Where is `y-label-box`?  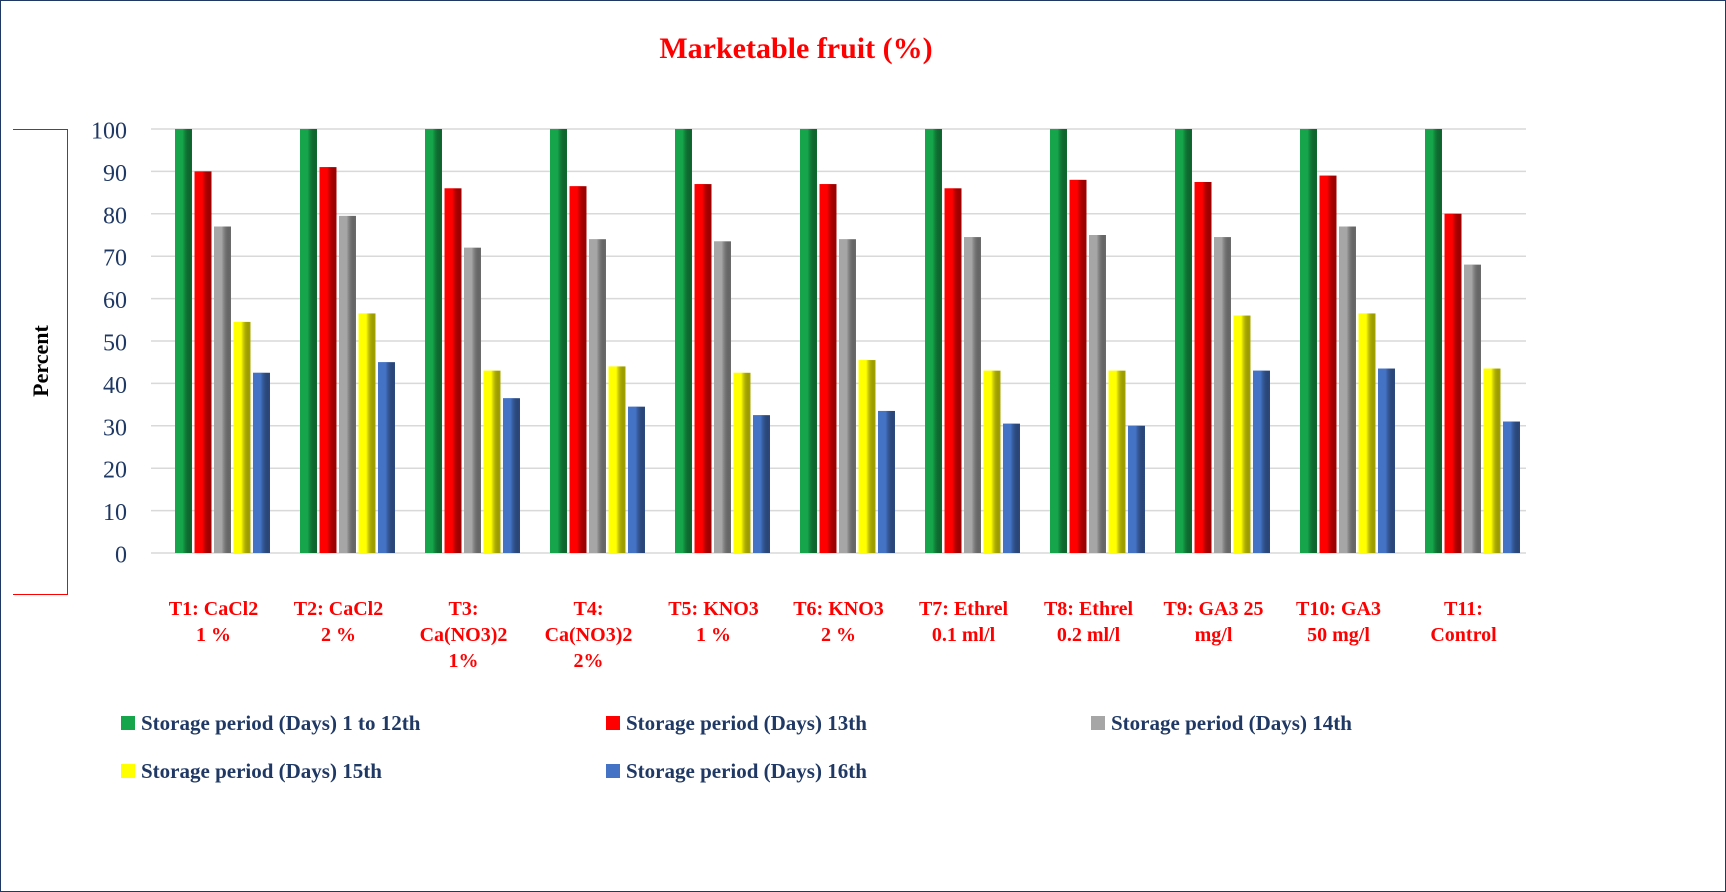
y-label-box is located at coordinates (40, 362).